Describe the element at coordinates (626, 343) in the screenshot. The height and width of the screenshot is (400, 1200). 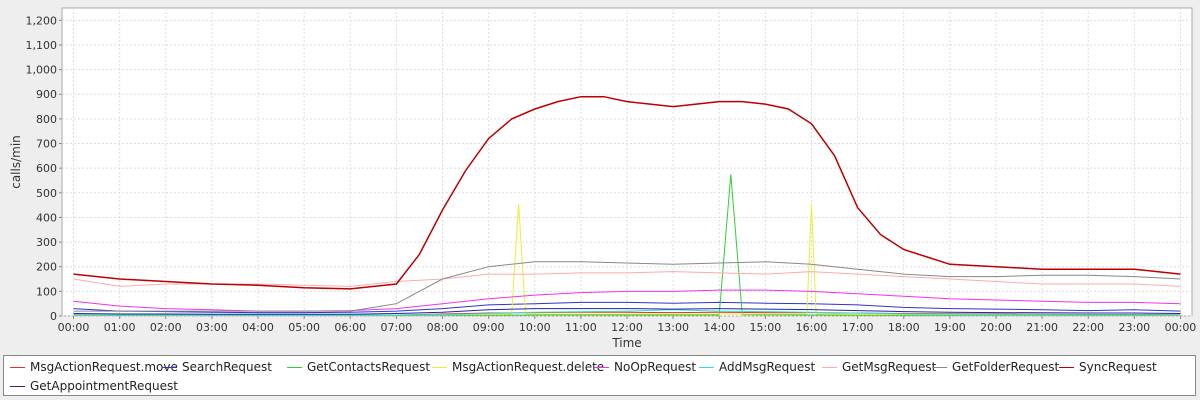
I see `x-axis-label: Time` at that location.